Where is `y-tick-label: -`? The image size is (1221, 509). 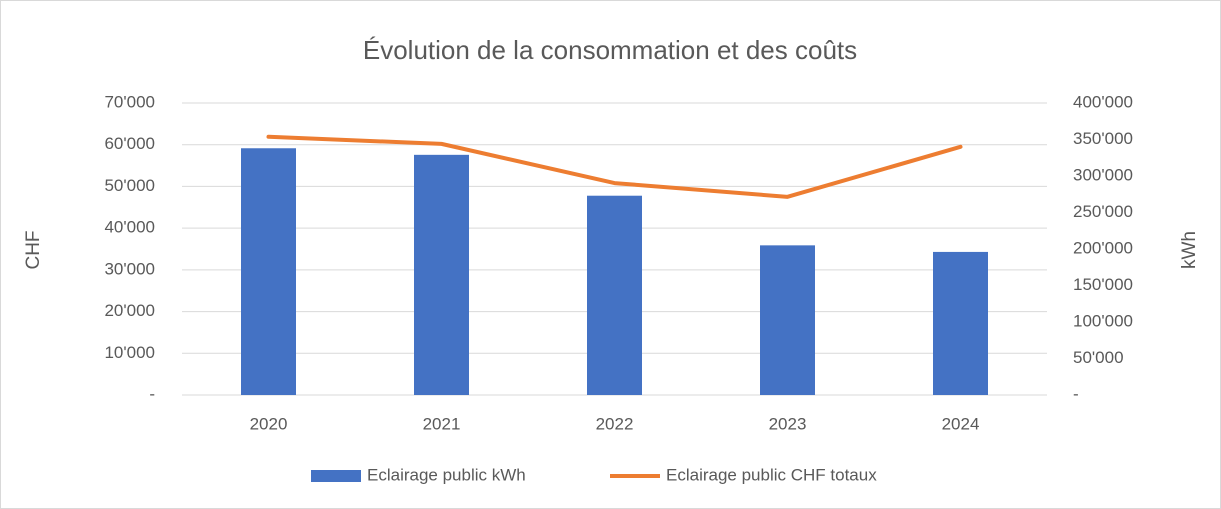 y-tick-label: - is located at coordinates (152, 393).